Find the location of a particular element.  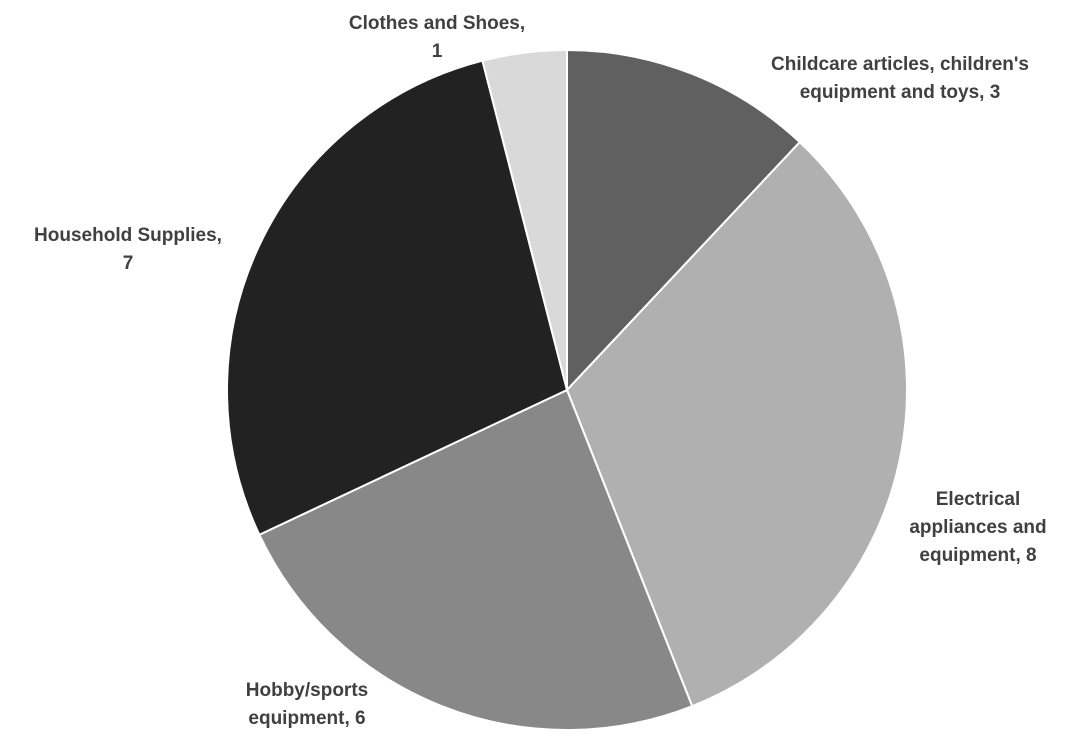

pie-slice-childcare-articles-children-s-equipment-and-toys is located at coordinates (684, 220).